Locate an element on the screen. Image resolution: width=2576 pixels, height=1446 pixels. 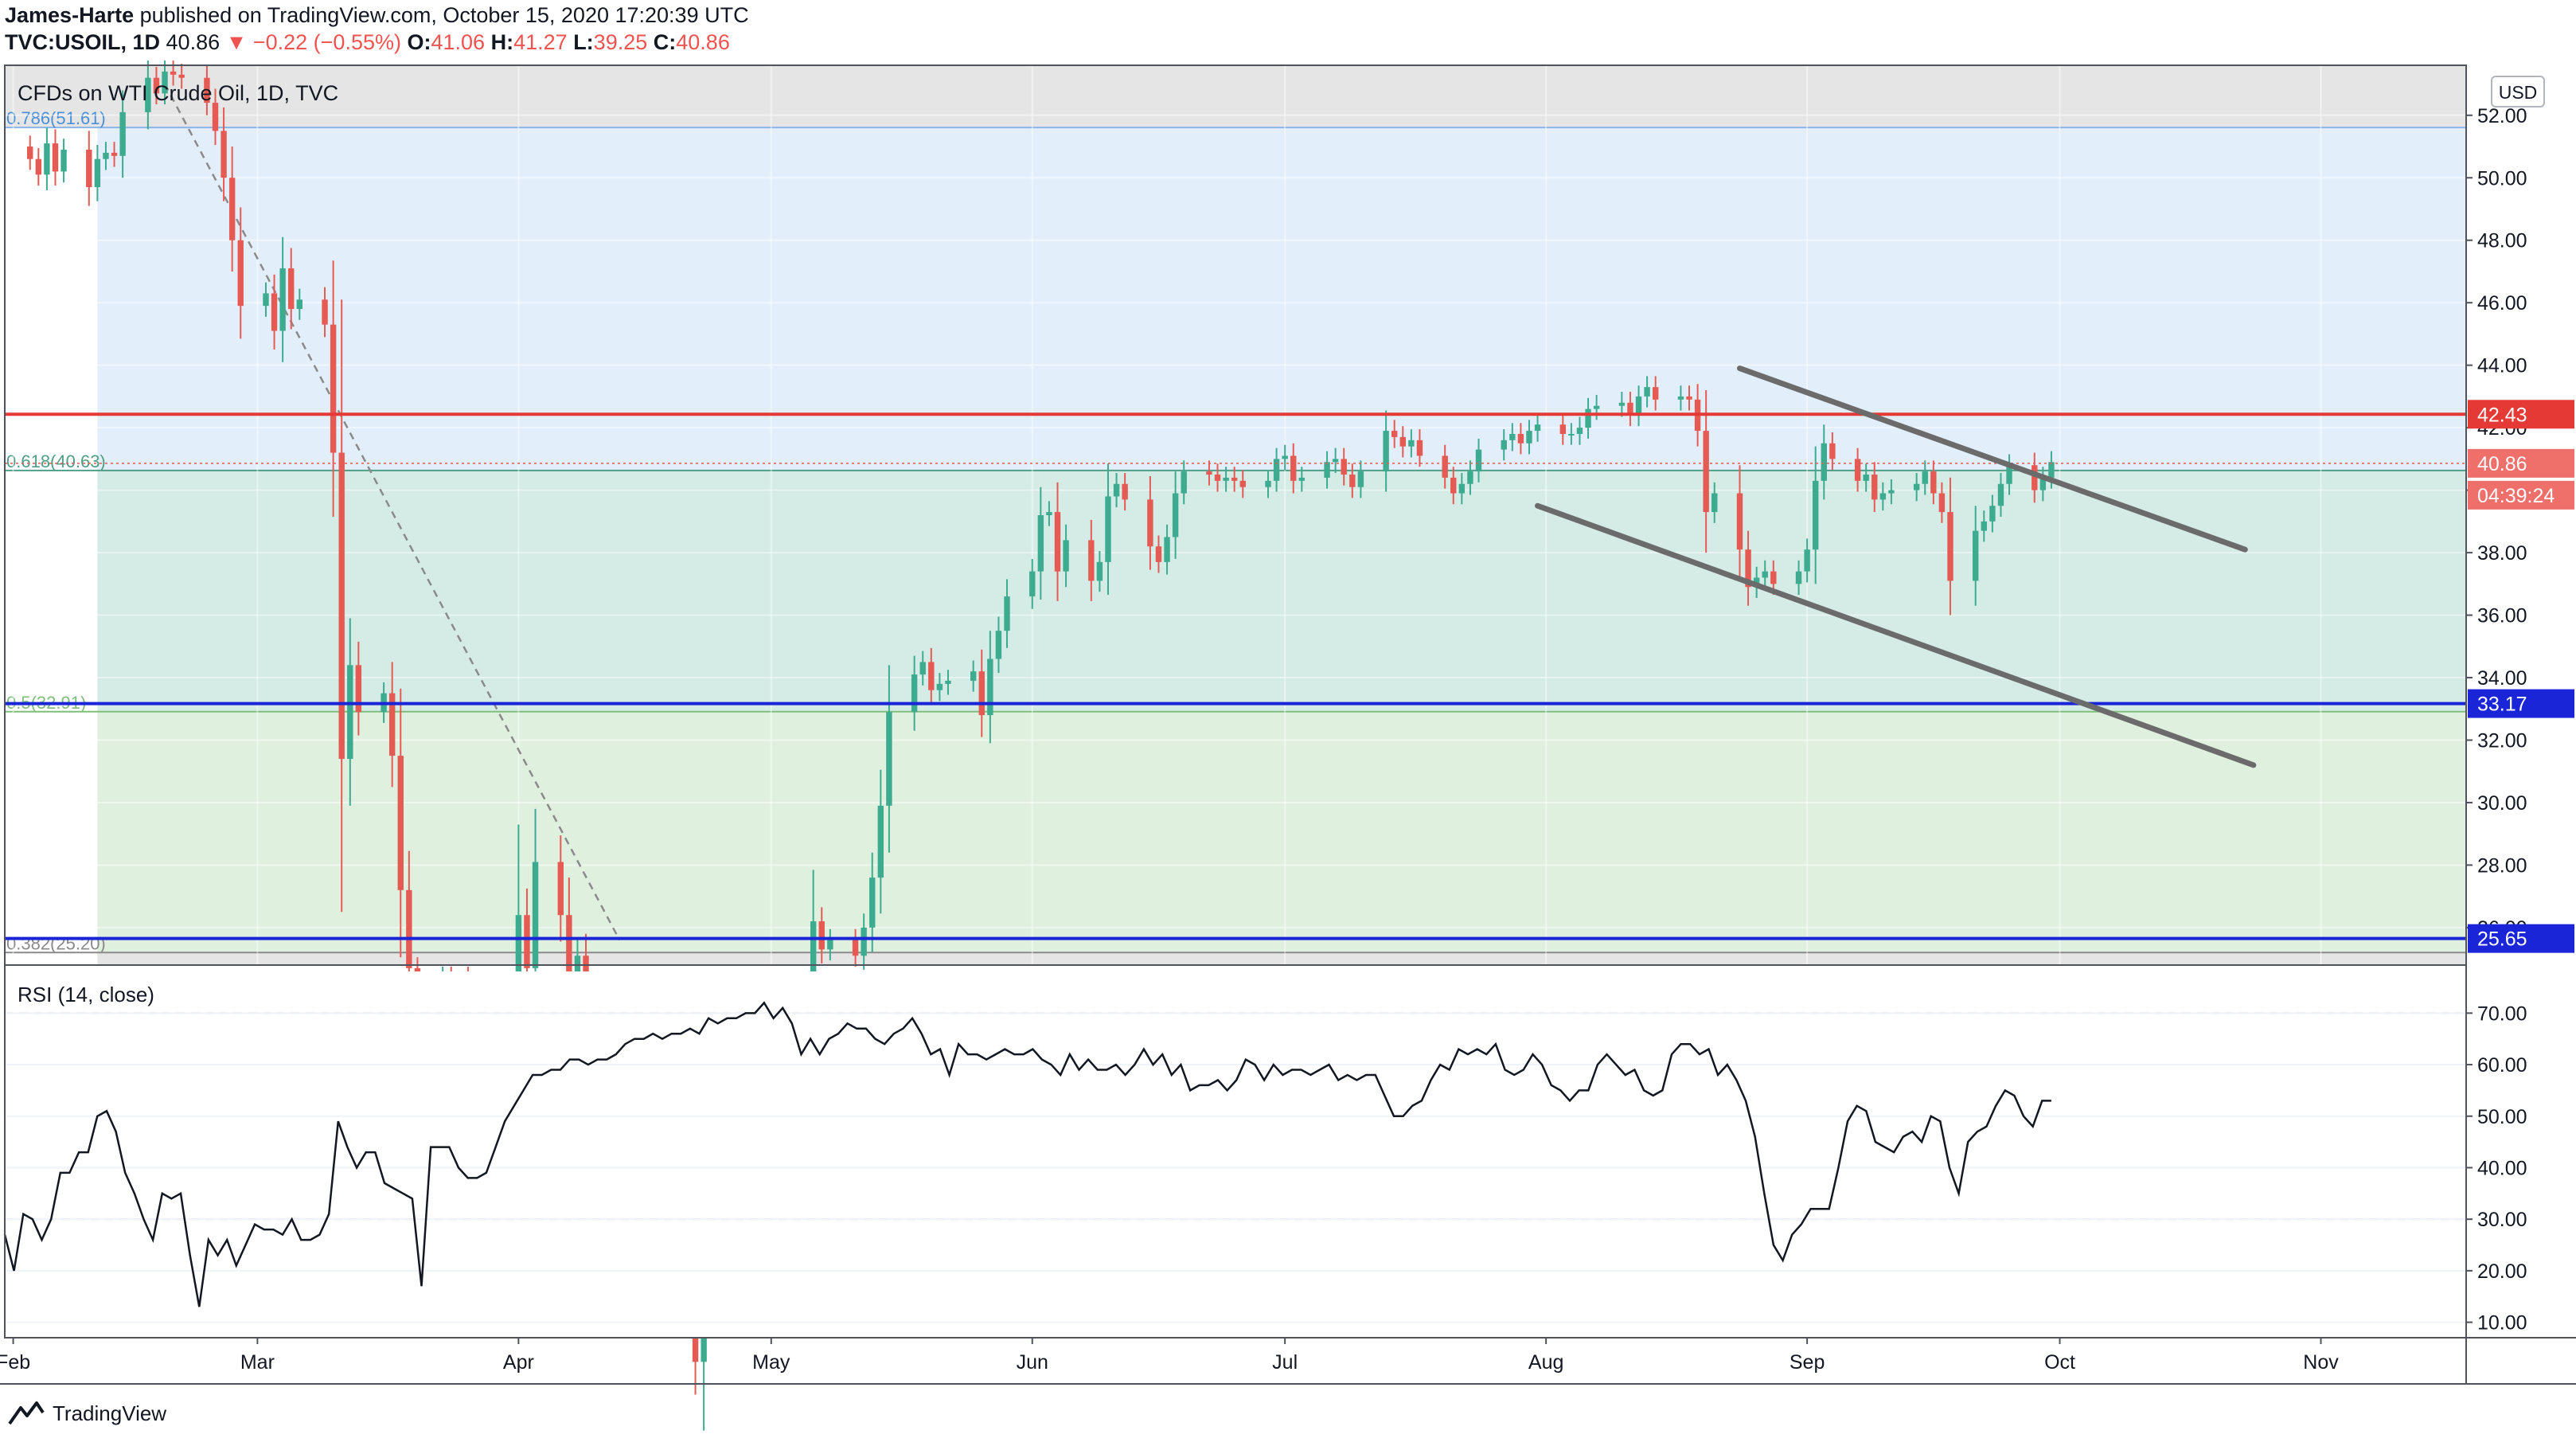
close-value: 40.86 is located at coordinates (703, 42).